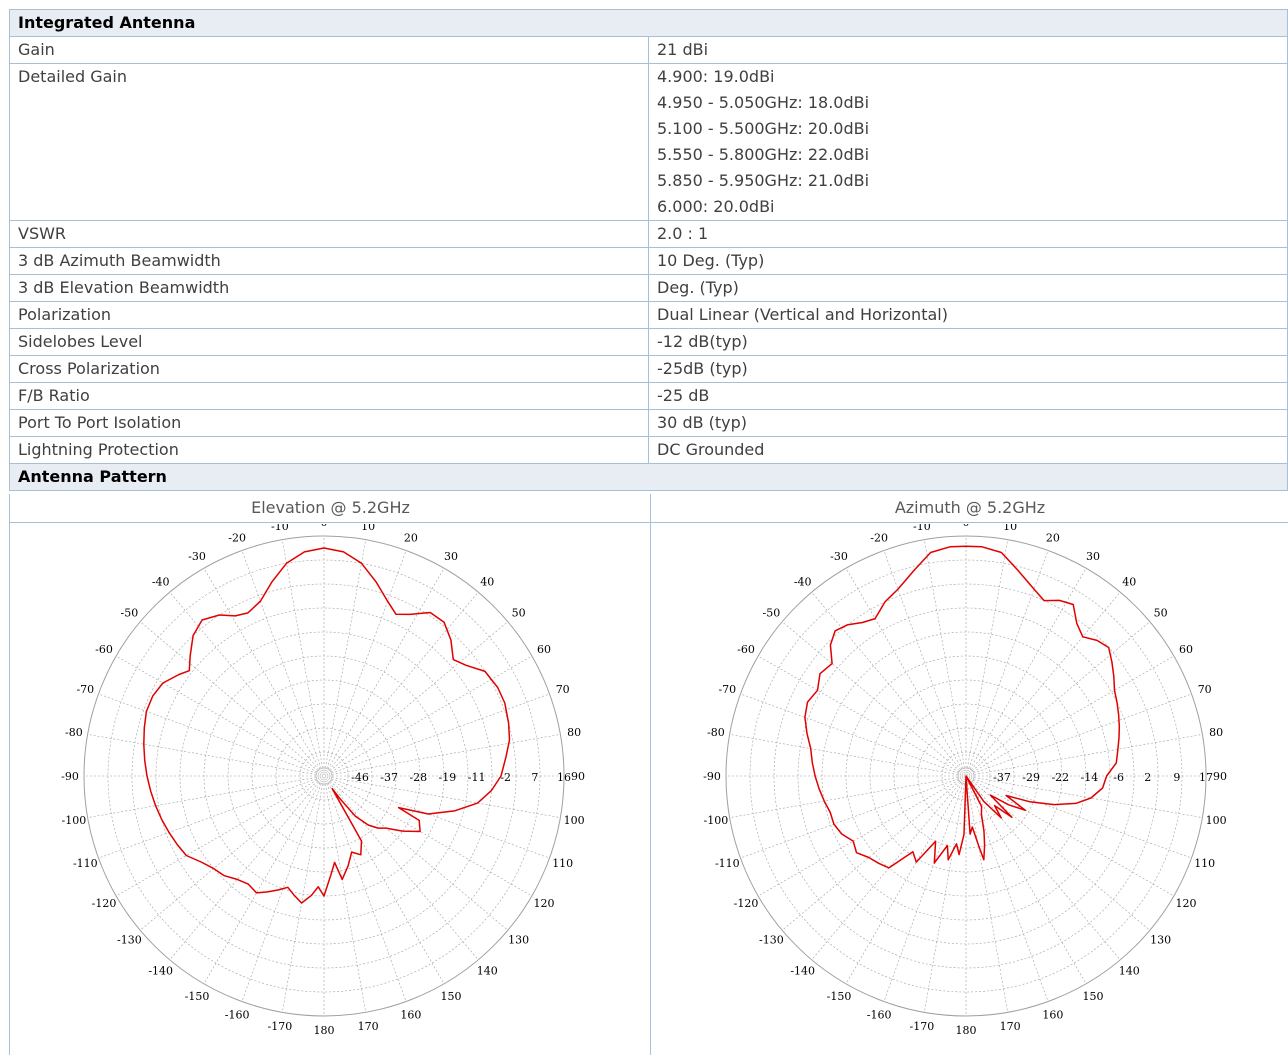  I want to click on angle-label: 130, so click(518, 939).